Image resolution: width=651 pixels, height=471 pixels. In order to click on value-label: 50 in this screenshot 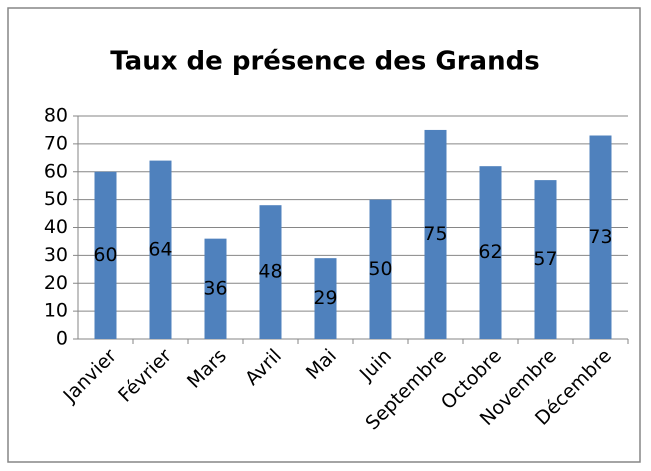, I will do `click(380, 269)`.